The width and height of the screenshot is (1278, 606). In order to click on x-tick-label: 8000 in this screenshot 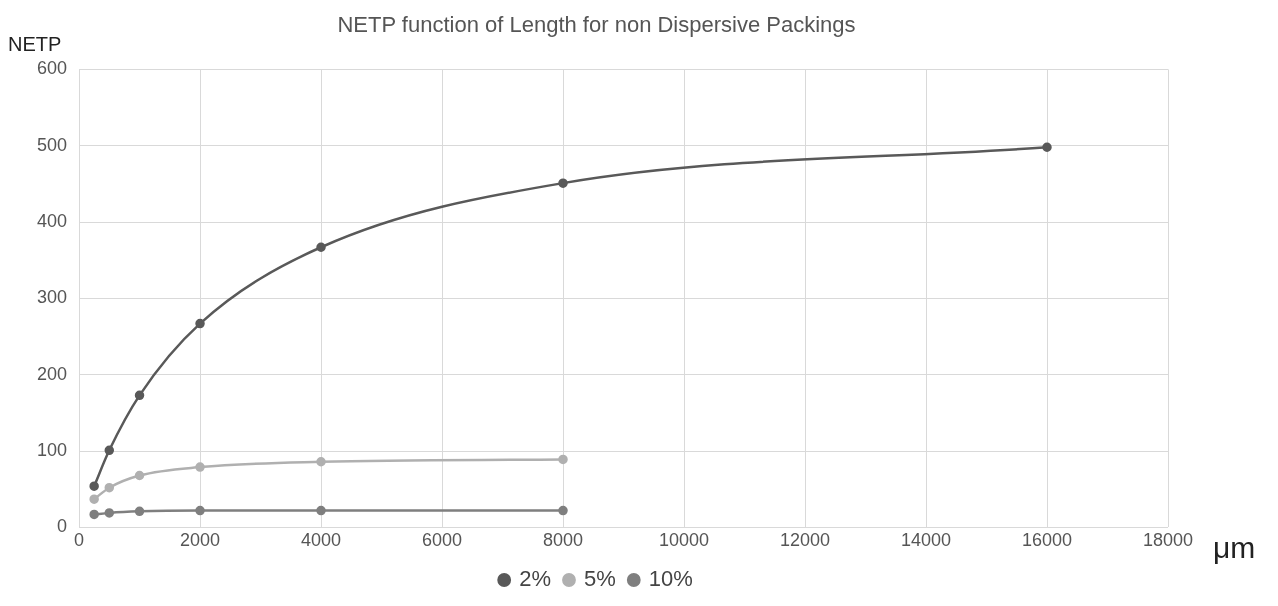, I will do `click(563, 540)`.